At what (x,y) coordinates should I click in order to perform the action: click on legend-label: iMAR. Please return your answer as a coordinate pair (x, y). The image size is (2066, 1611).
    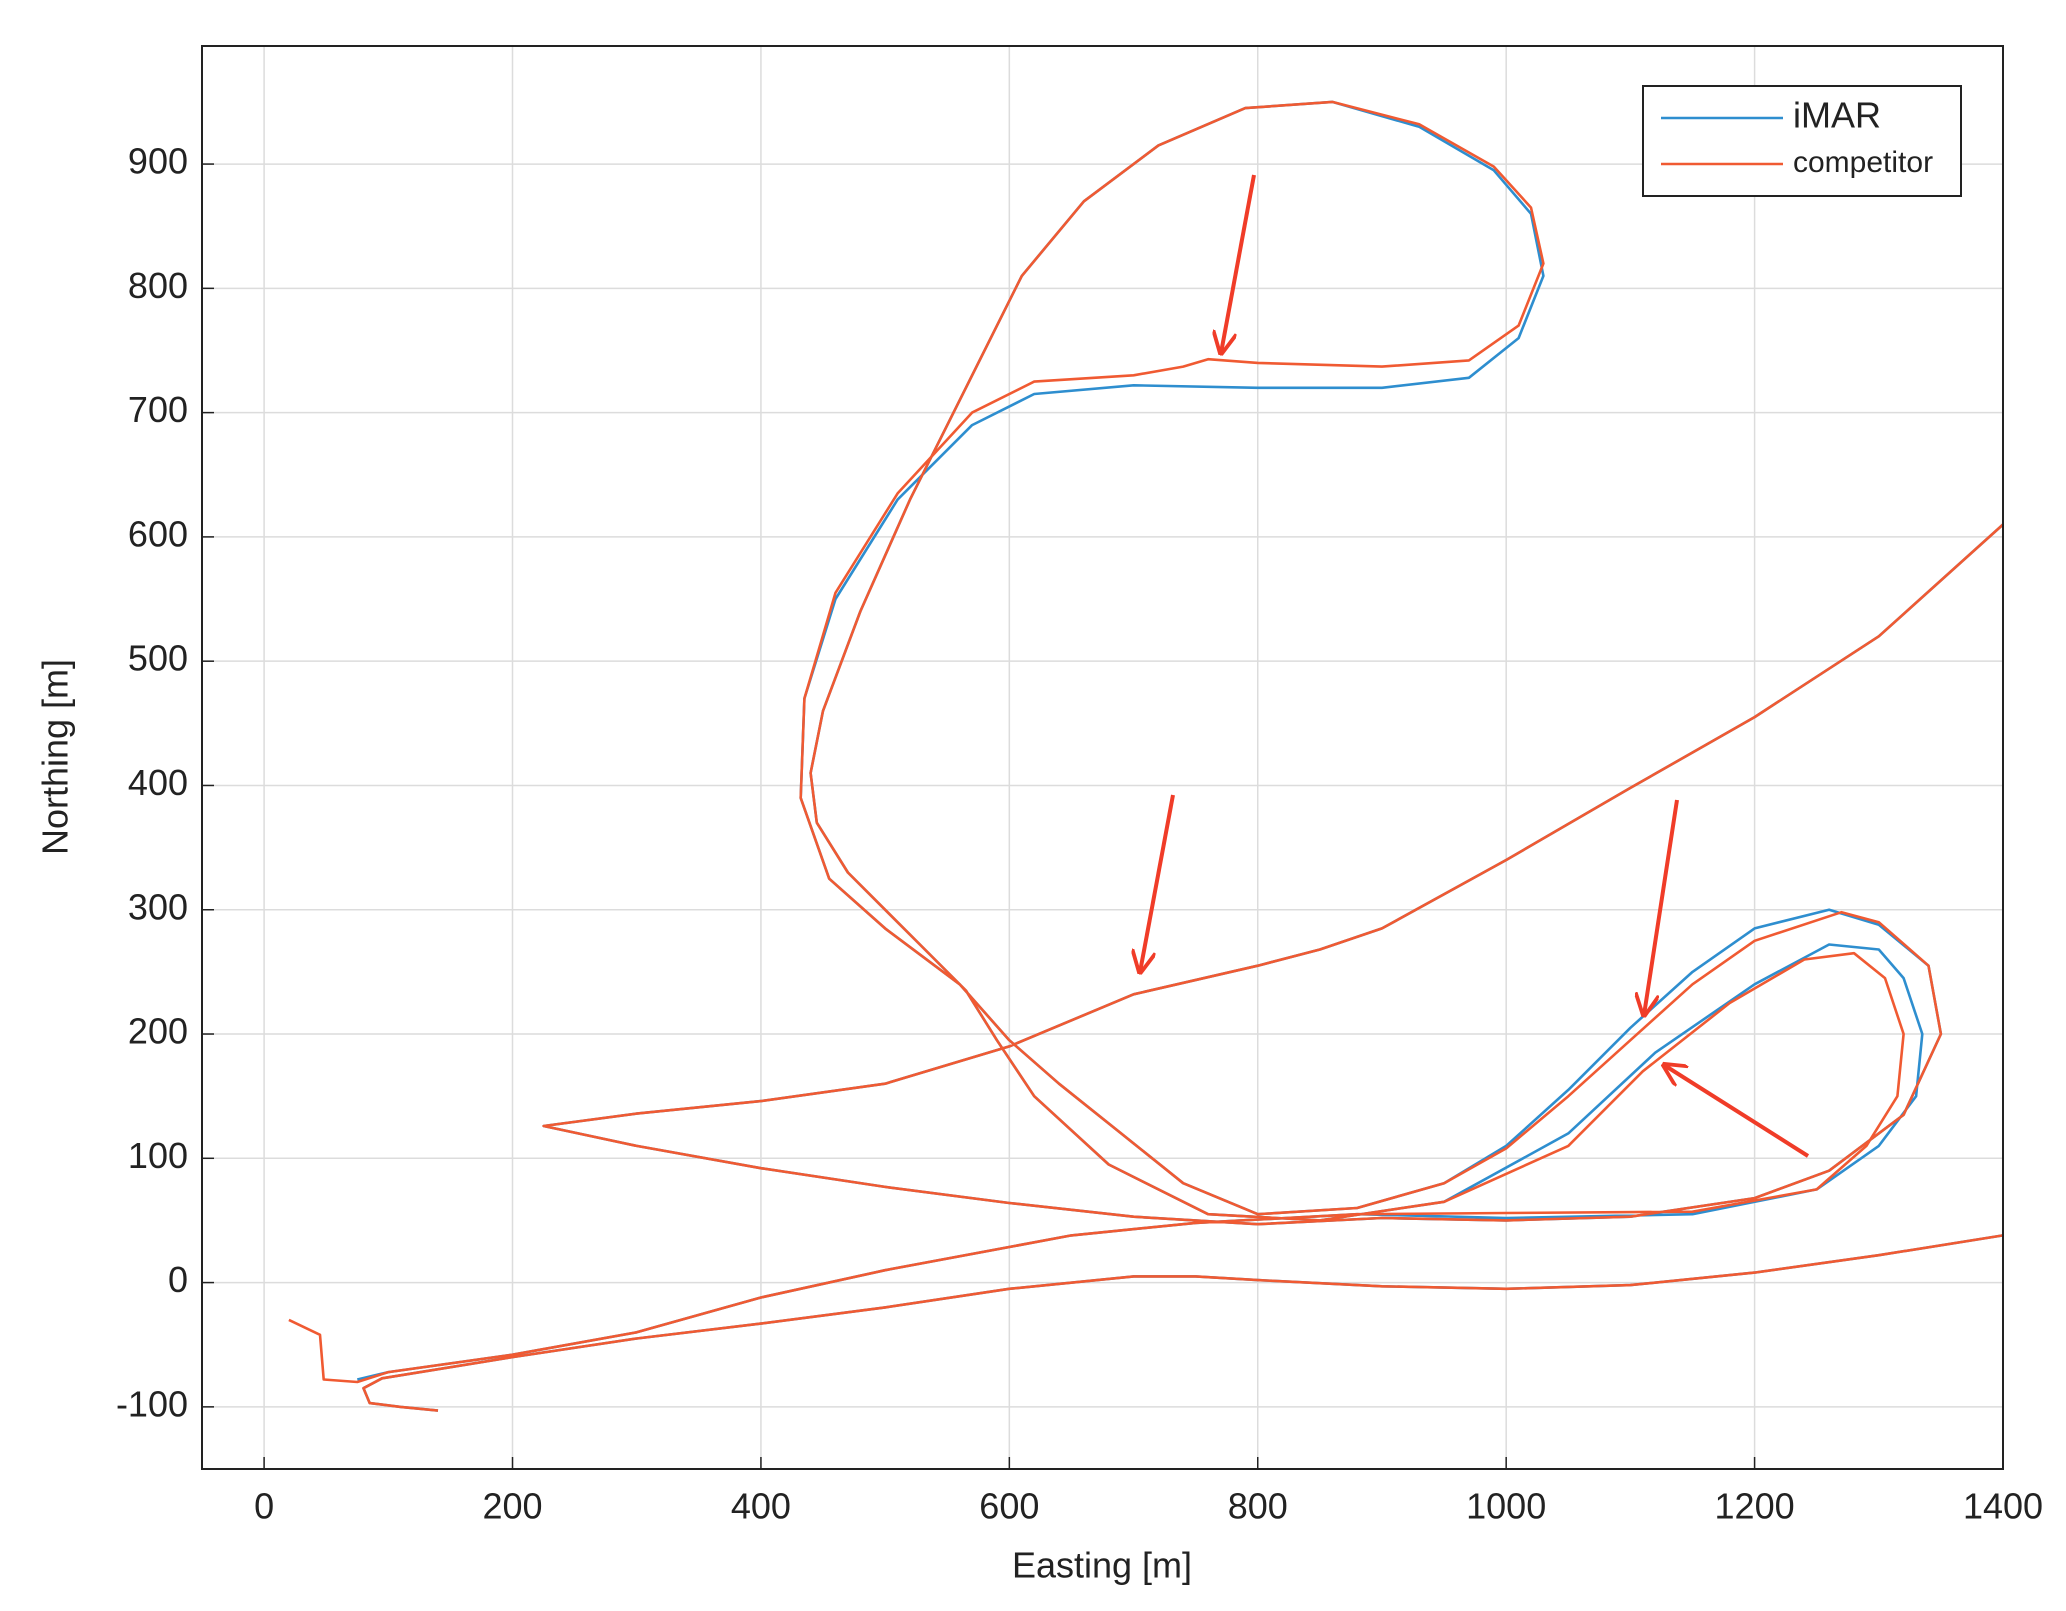
    Looking at the image, I should click on (1837, 115).